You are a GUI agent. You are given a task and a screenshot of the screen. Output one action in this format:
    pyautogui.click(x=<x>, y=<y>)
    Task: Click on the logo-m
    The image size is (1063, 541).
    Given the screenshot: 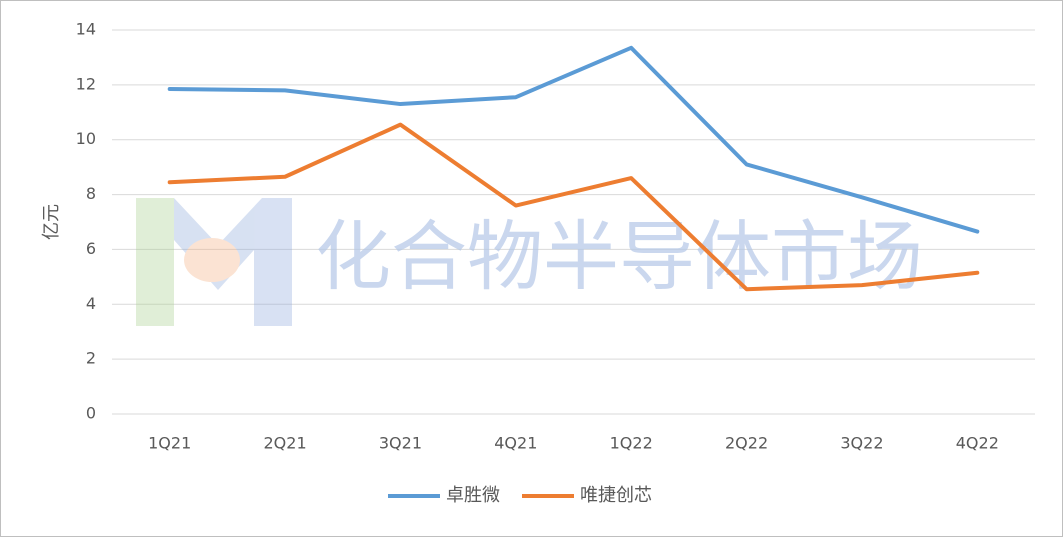 What is the action you would take?
    pyautogui.click(x=233, y=262)
    